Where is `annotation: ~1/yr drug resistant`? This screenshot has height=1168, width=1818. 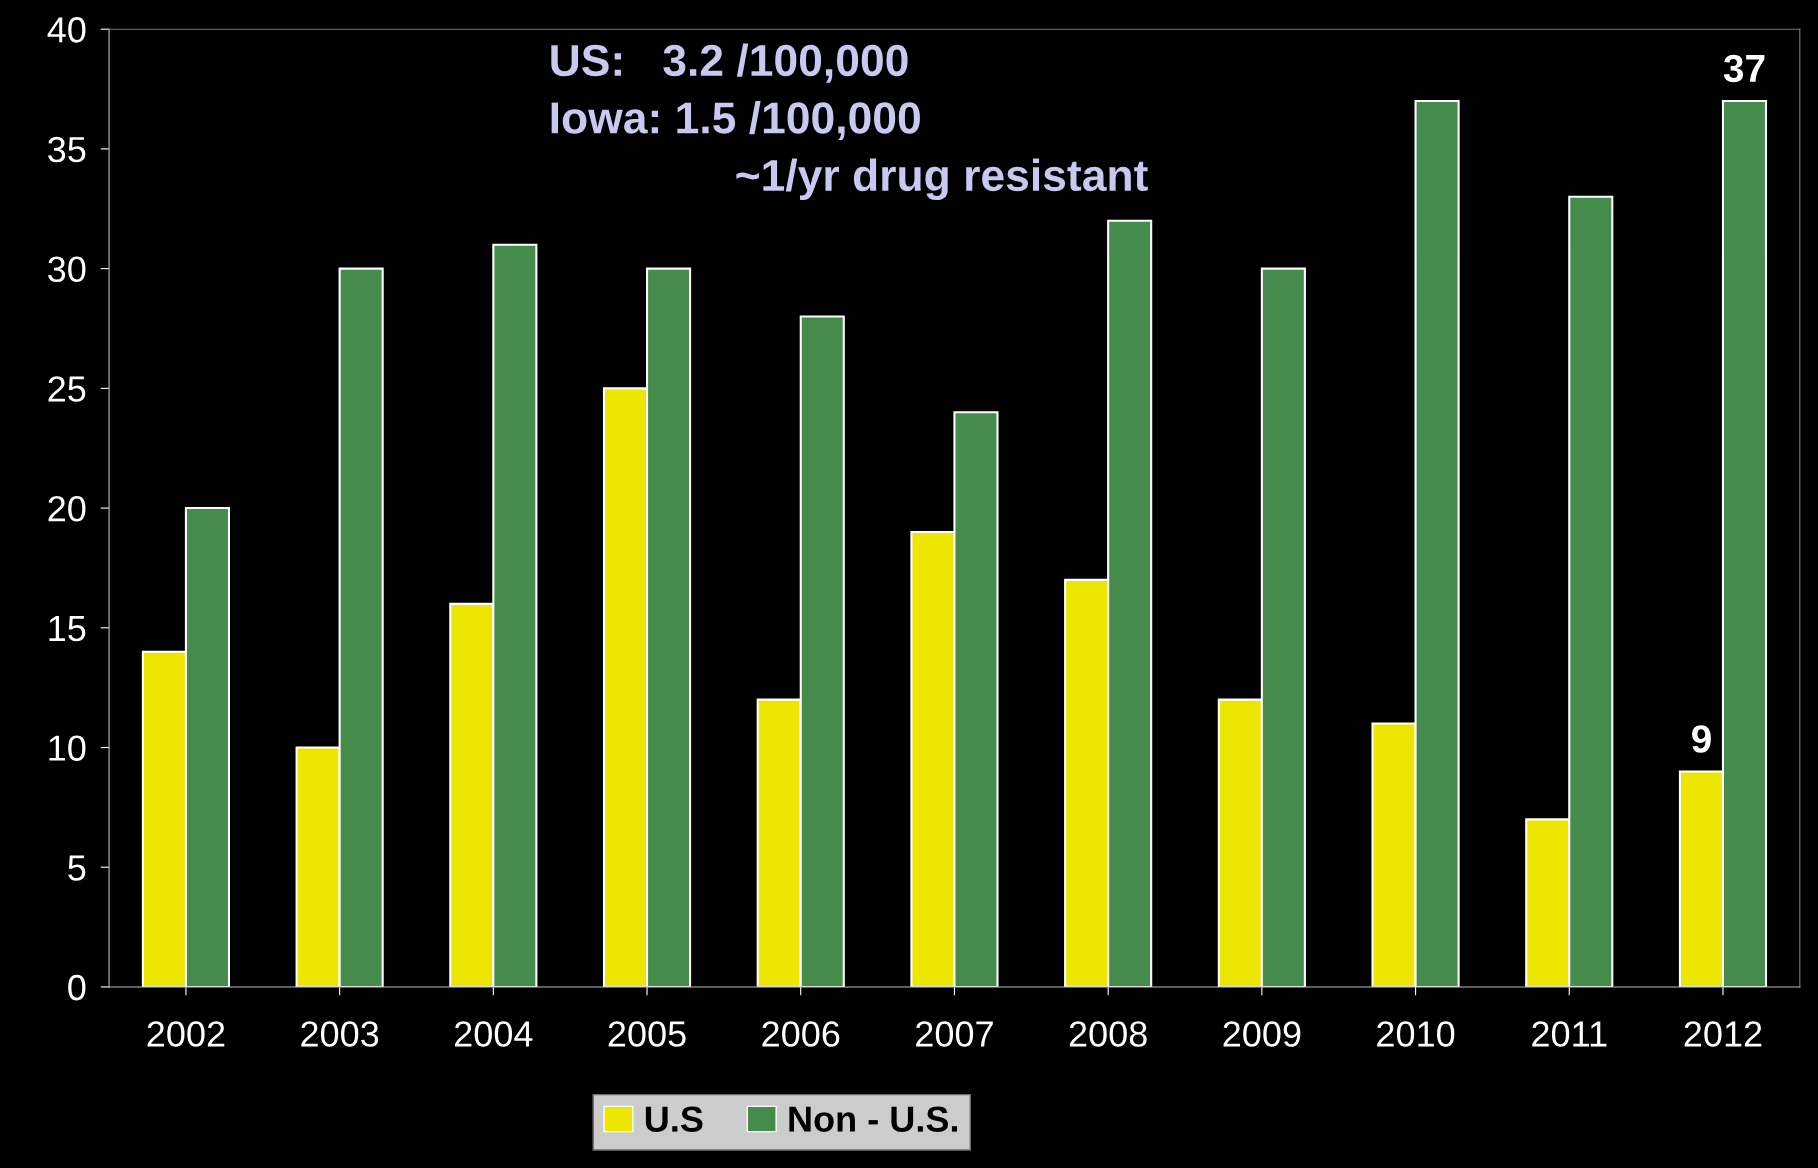
annotation: ~1/yr drug resistant is located at coordinates (942, 179).